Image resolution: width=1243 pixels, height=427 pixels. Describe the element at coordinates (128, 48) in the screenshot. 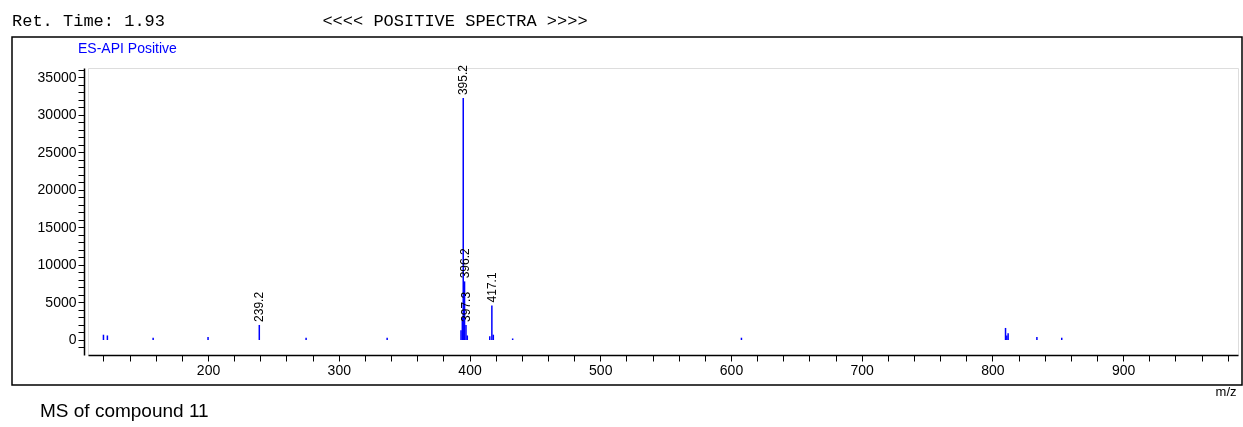

I see `text: ES-API Positive` at that location.